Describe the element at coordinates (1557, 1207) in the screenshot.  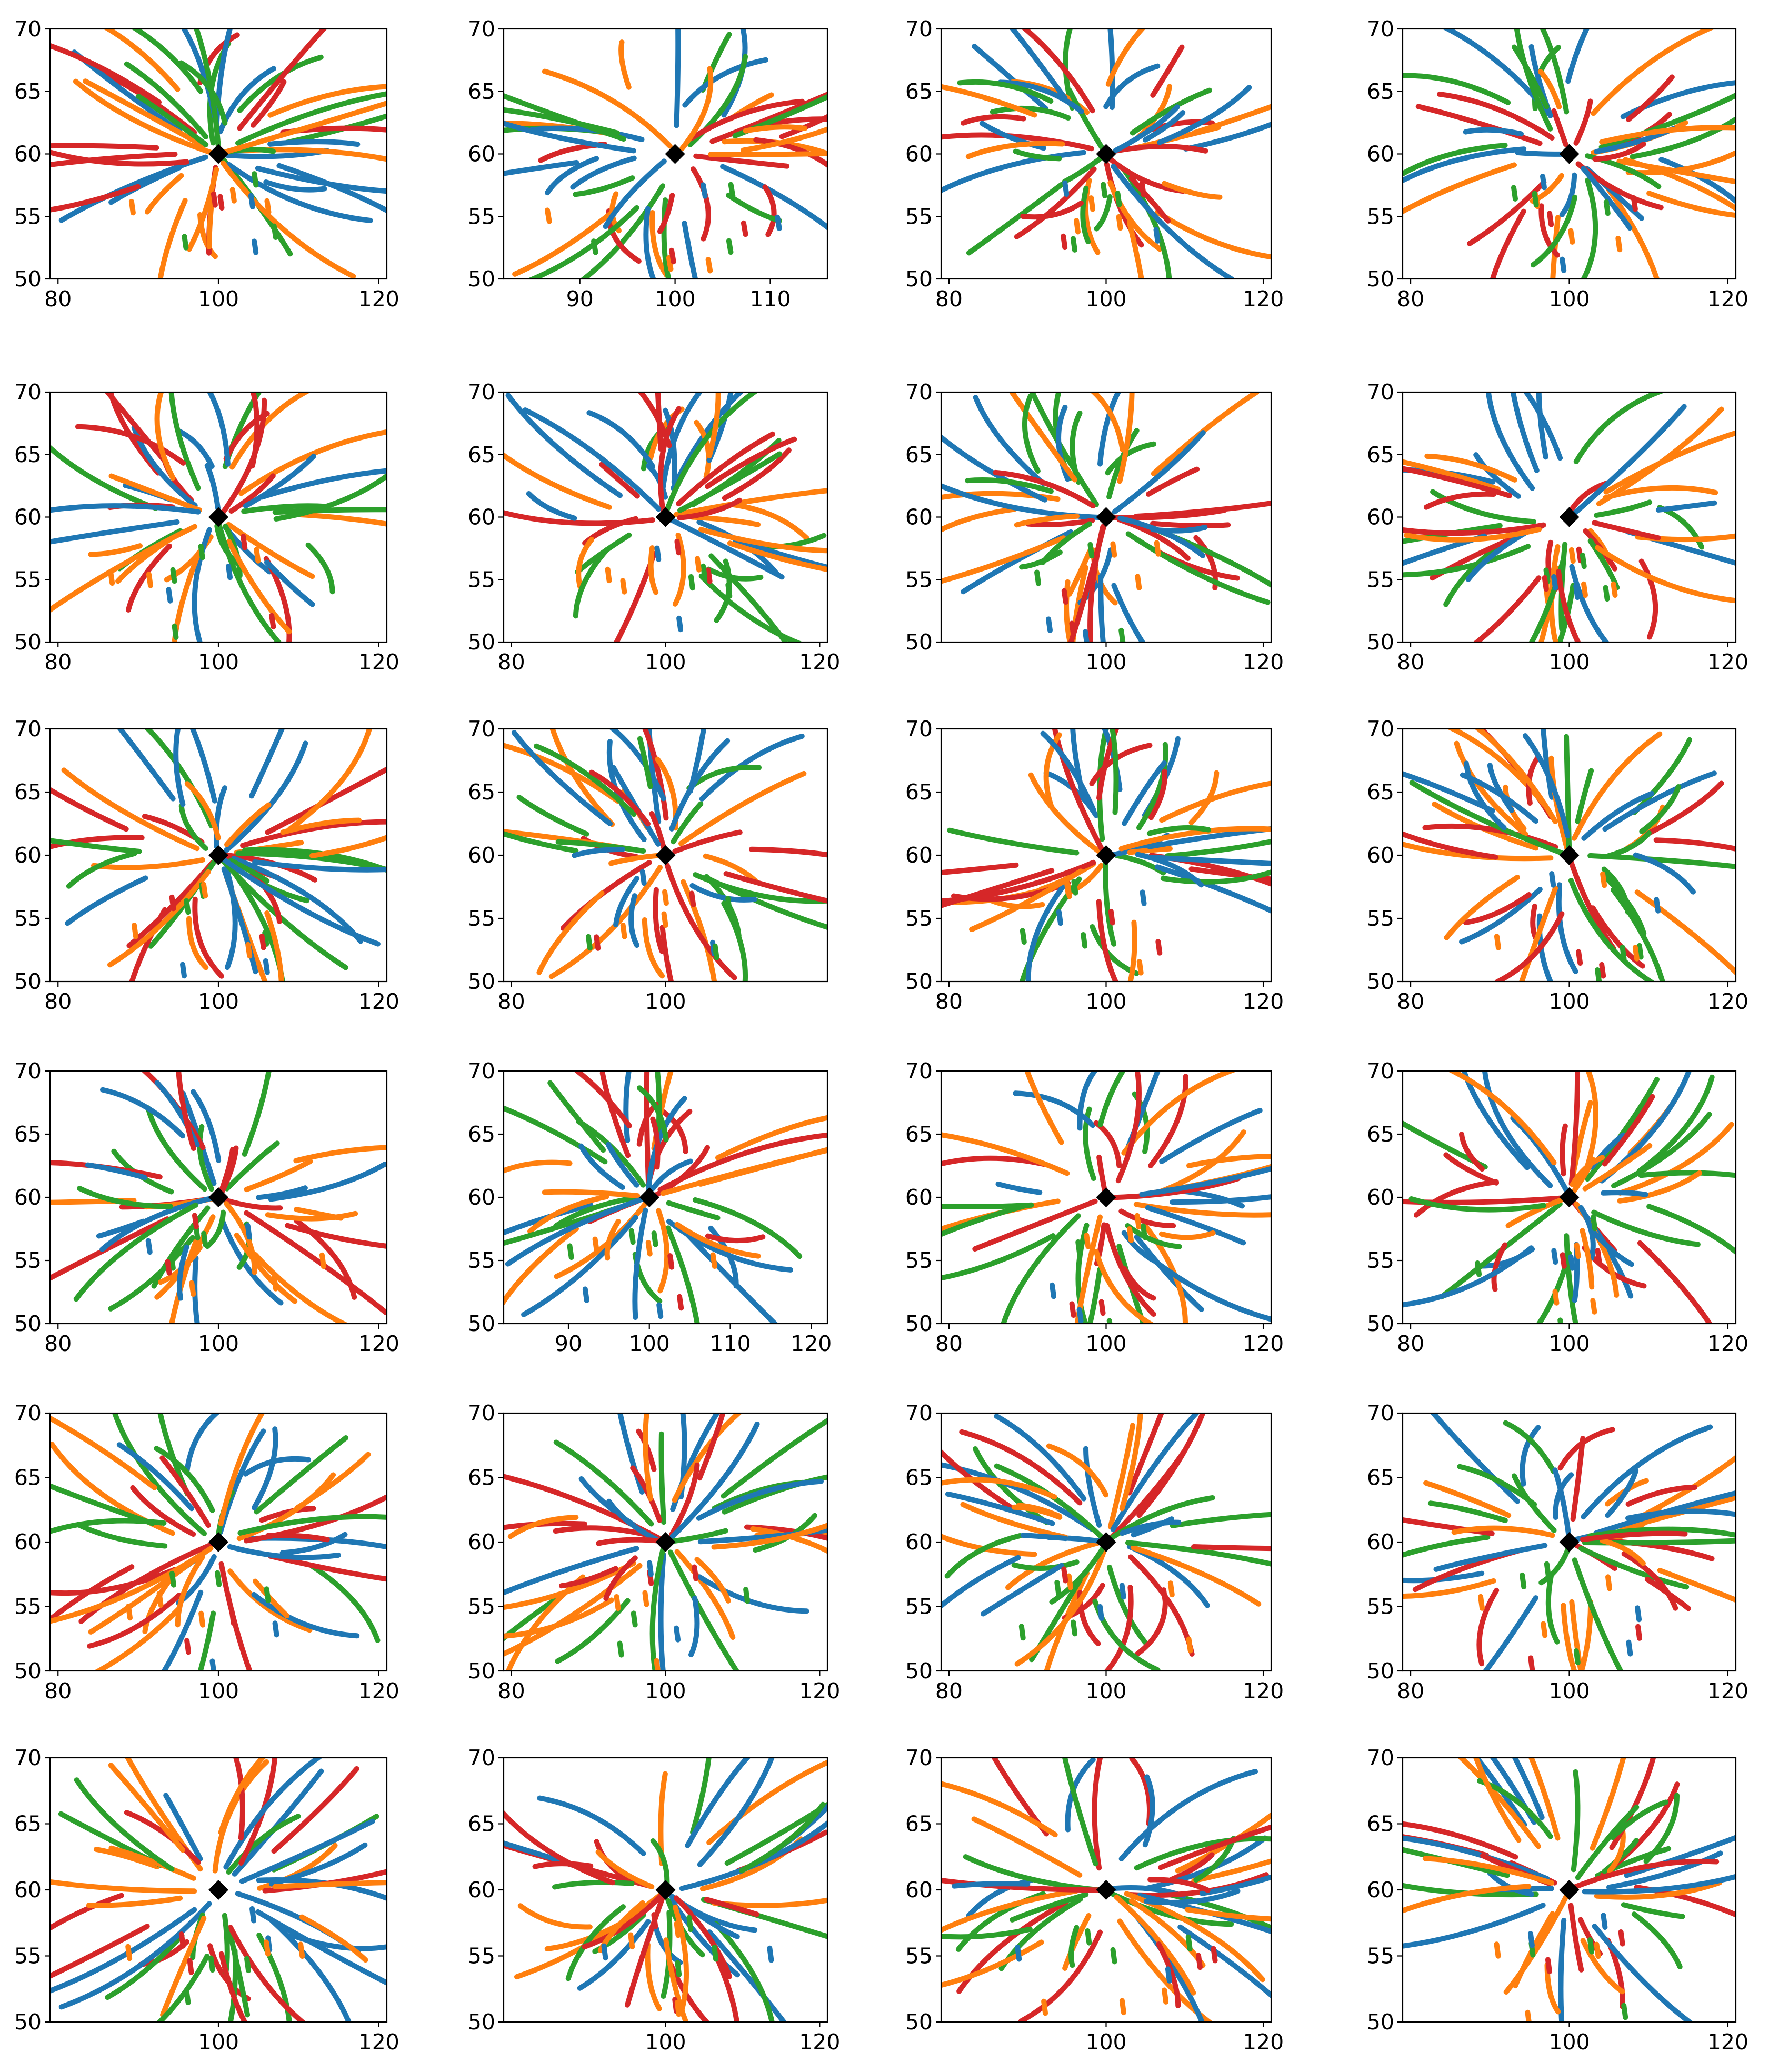
I see `panel-r4c4: 50 55 60 65 70 80 100 120` at that location.